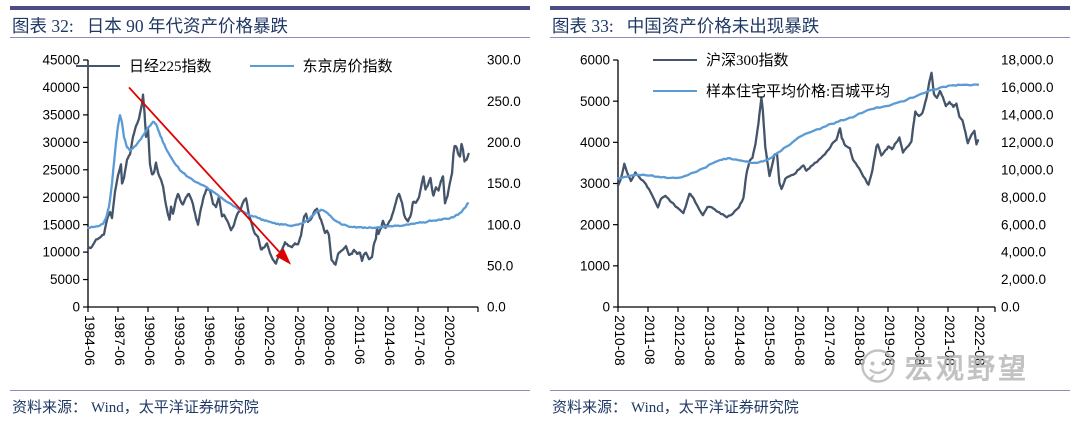 The width and height of the screenshot is (1080, 424). What do you see at coordinates (449, 340) in the screenshot?
I see `x-axis-label: 2020-06` at bounding box center [449, 340].